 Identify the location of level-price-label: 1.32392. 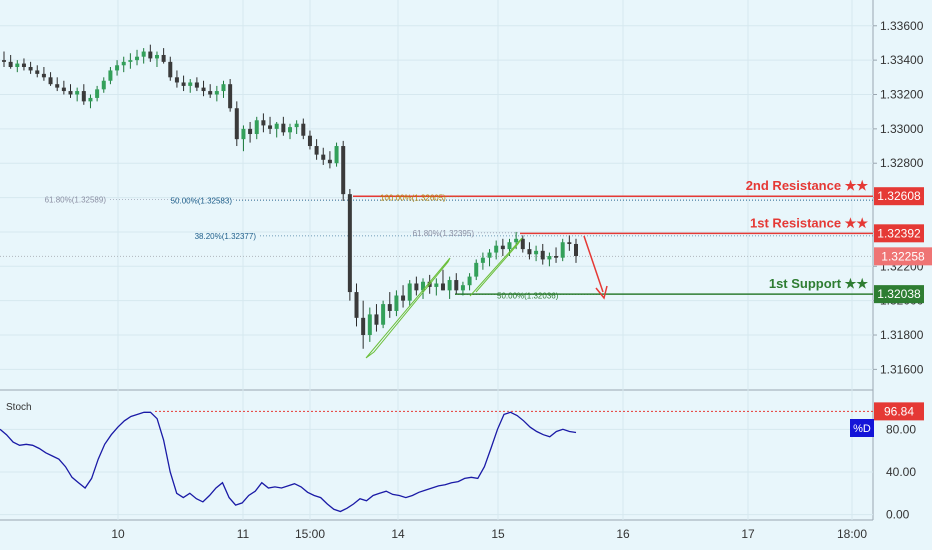
(899, 233).